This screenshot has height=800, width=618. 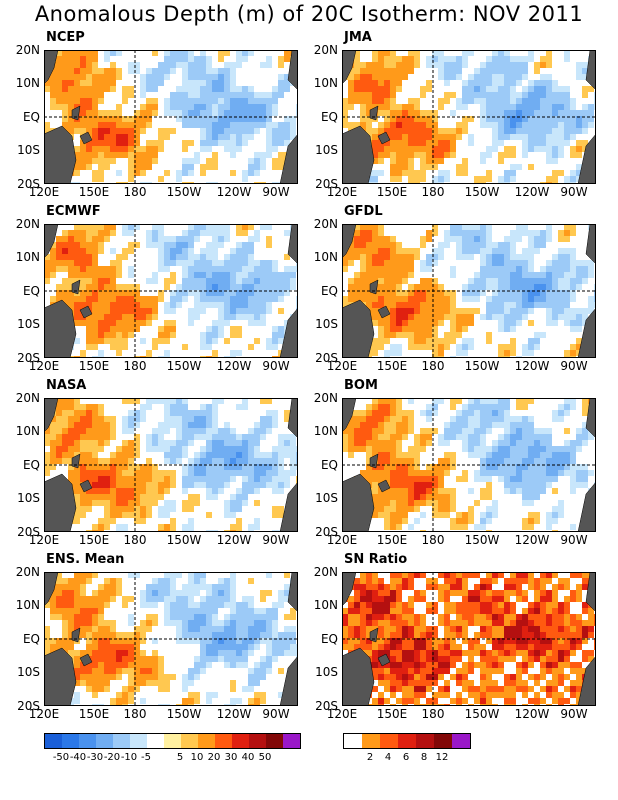 I want to click on panel-label: JMA, so click(x=358, y=37).